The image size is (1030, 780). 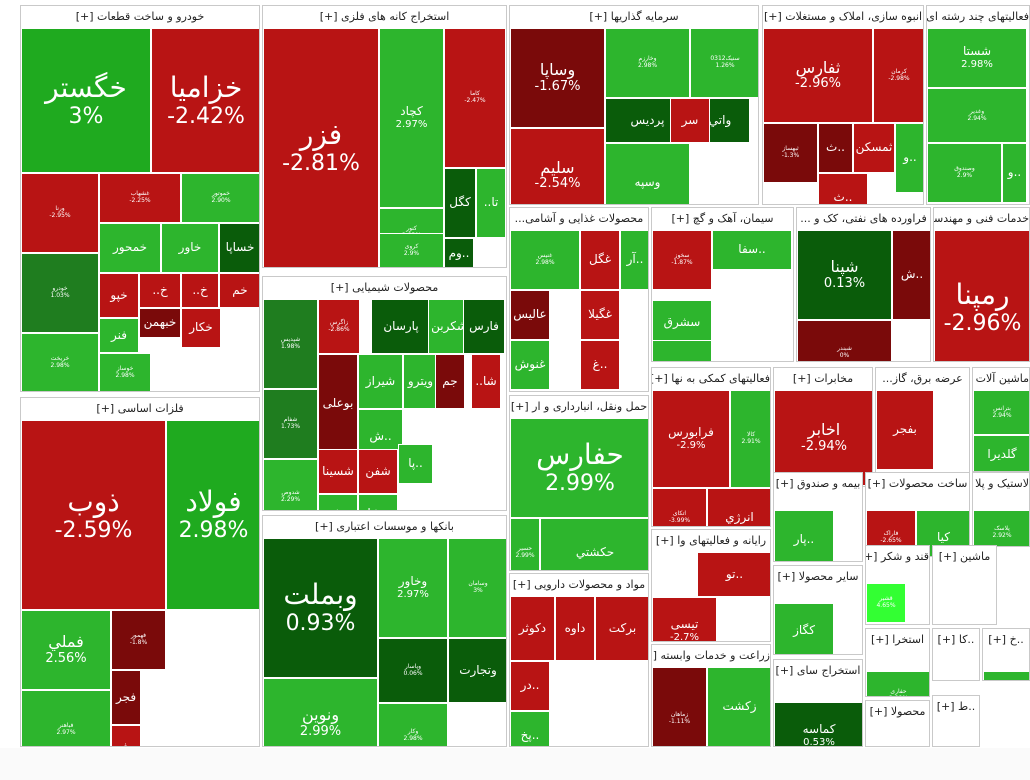 I want to click on stock-tile: فزر -2.81%, so click(x=321, y=147).